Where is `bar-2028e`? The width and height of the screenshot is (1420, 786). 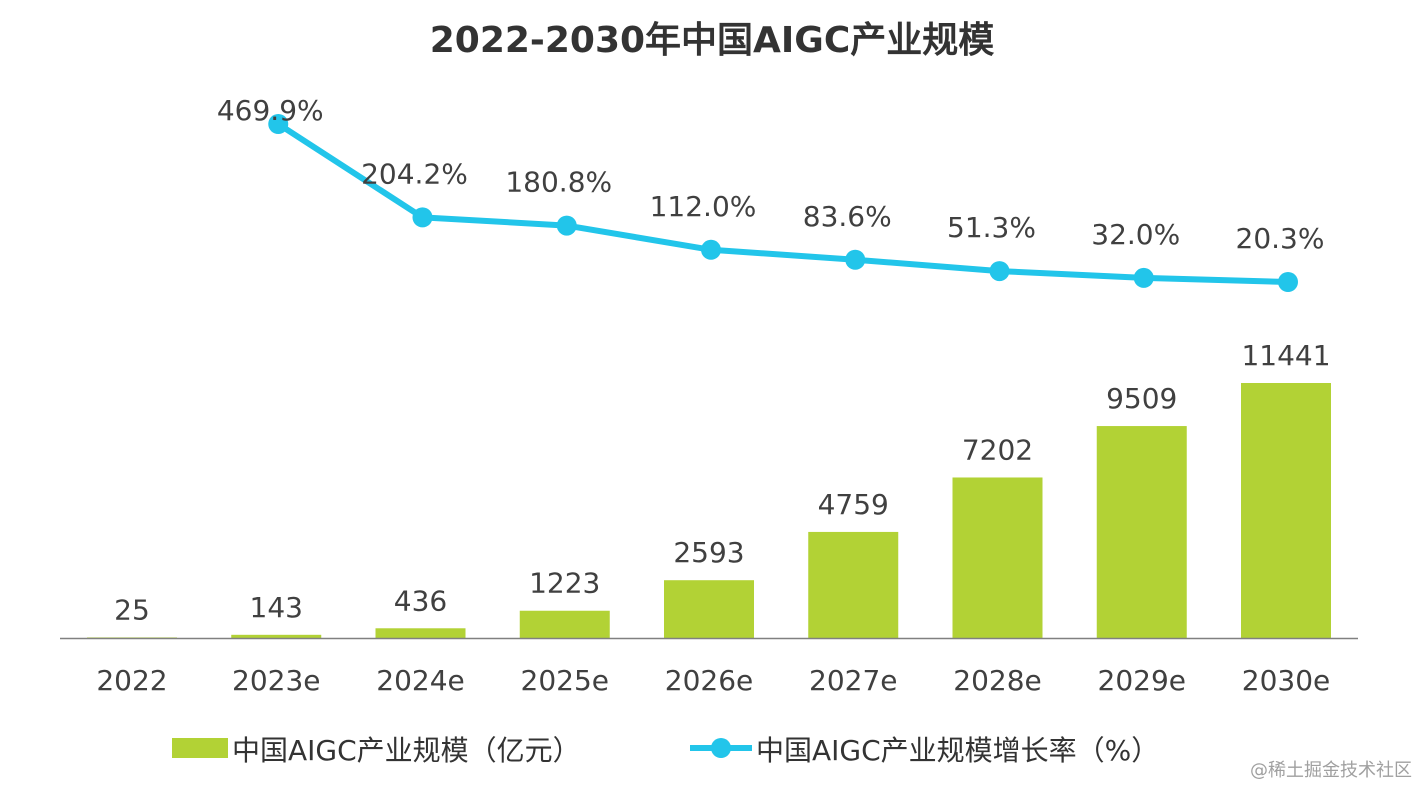 bar-2028e is located at coordinates (997, 557).